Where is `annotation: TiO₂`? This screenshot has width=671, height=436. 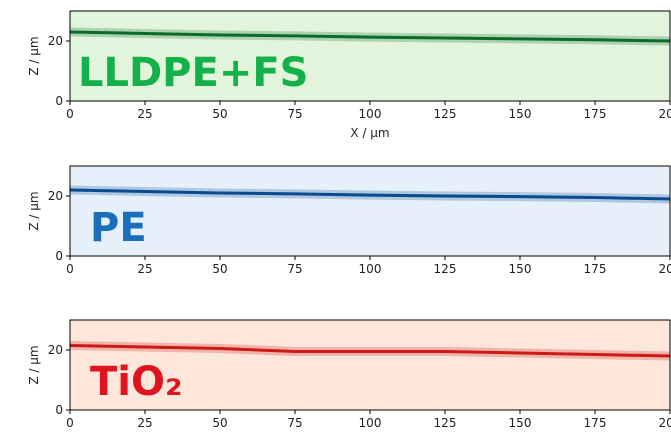
annotation: TiO₂ is located at coordinates (136, 382).